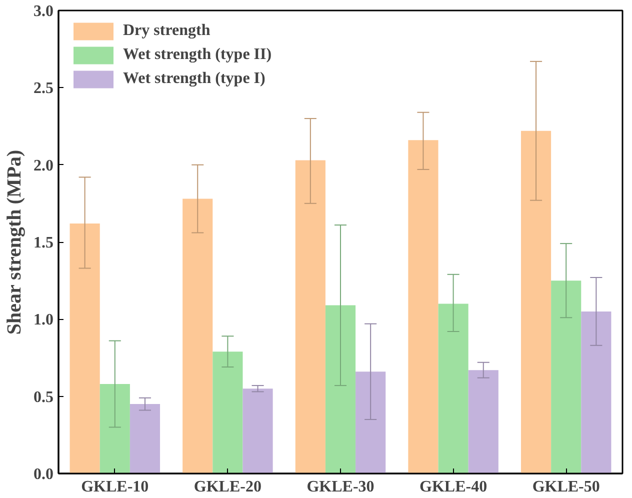  What do you see at coordinates (44, 243) in the screenshot?
I see `y-tick-label: 1.5` at bounding box center [44, 243].